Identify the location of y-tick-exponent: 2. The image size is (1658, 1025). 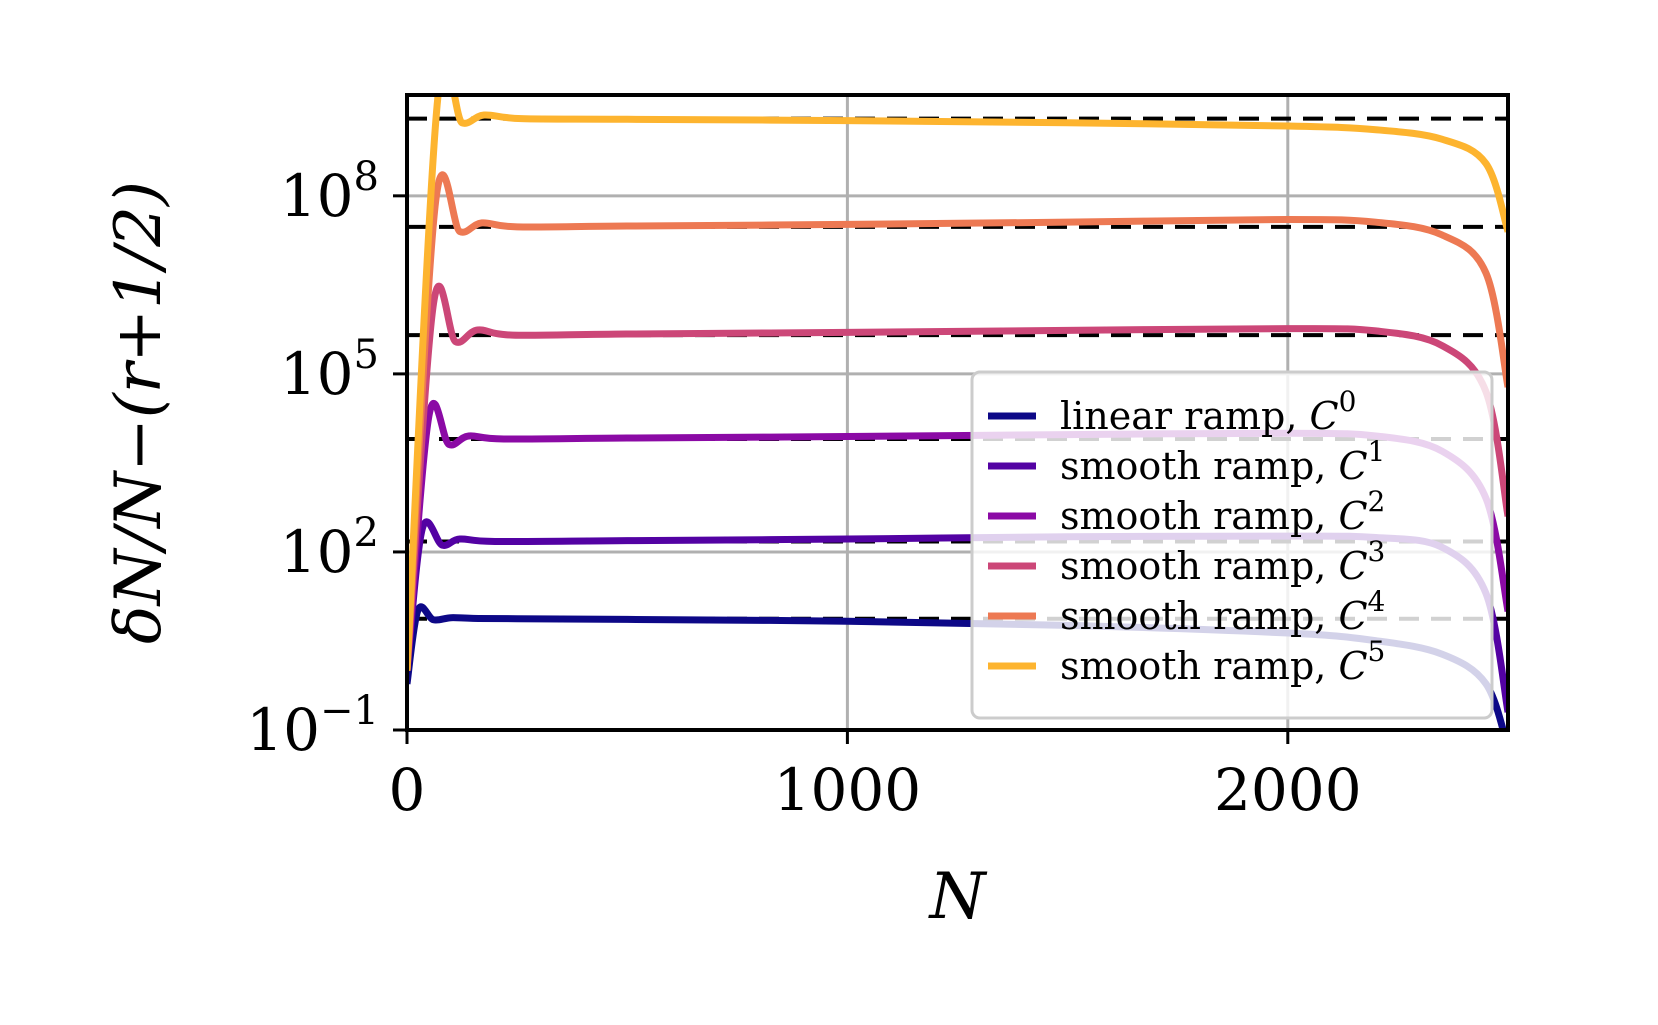
(366, 533).